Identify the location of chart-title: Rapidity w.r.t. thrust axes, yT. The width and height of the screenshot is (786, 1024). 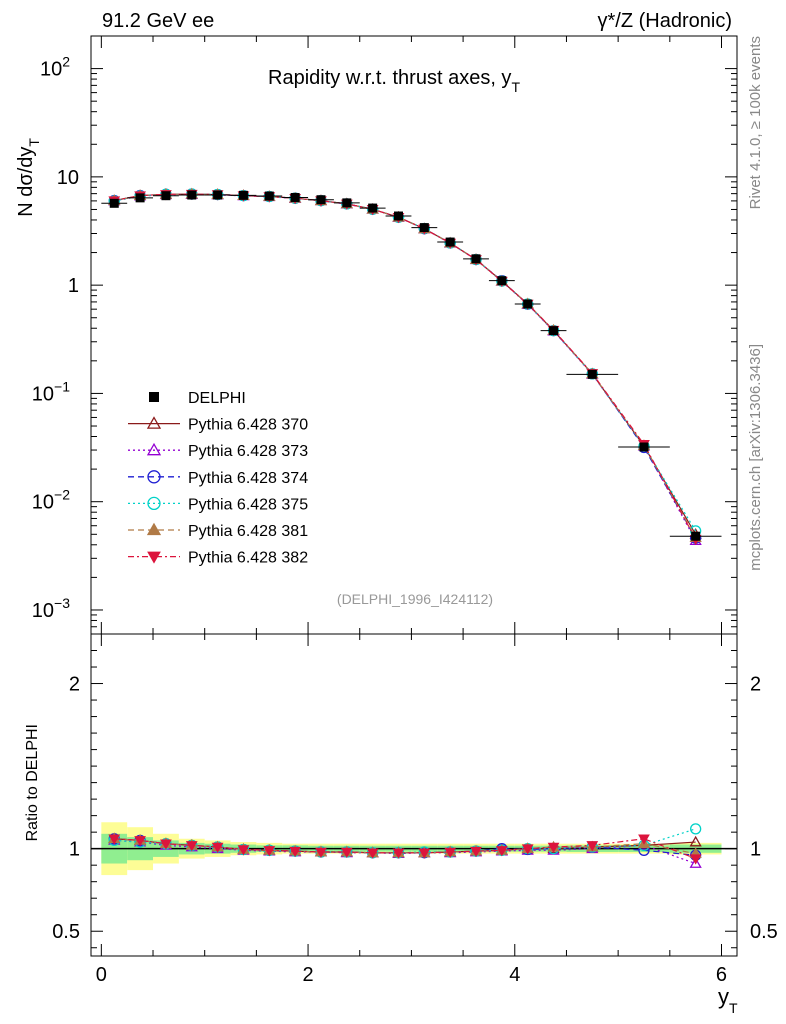
(394, 81).